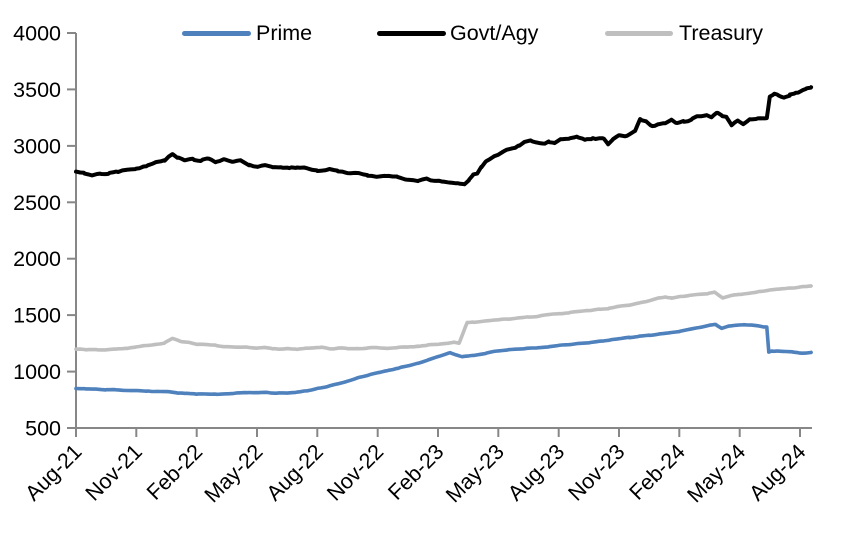  I want to click on series-line-prime, so click(443, 359).